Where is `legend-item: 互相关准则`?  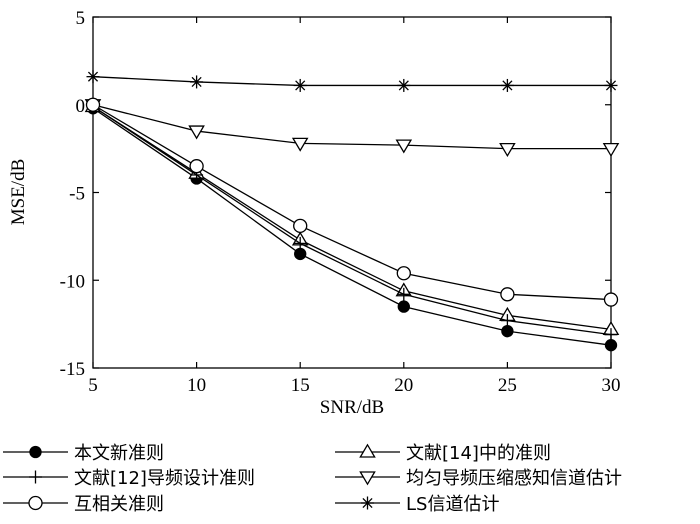 legend-item: 互相关准则 is located at coordinates (83, 504).